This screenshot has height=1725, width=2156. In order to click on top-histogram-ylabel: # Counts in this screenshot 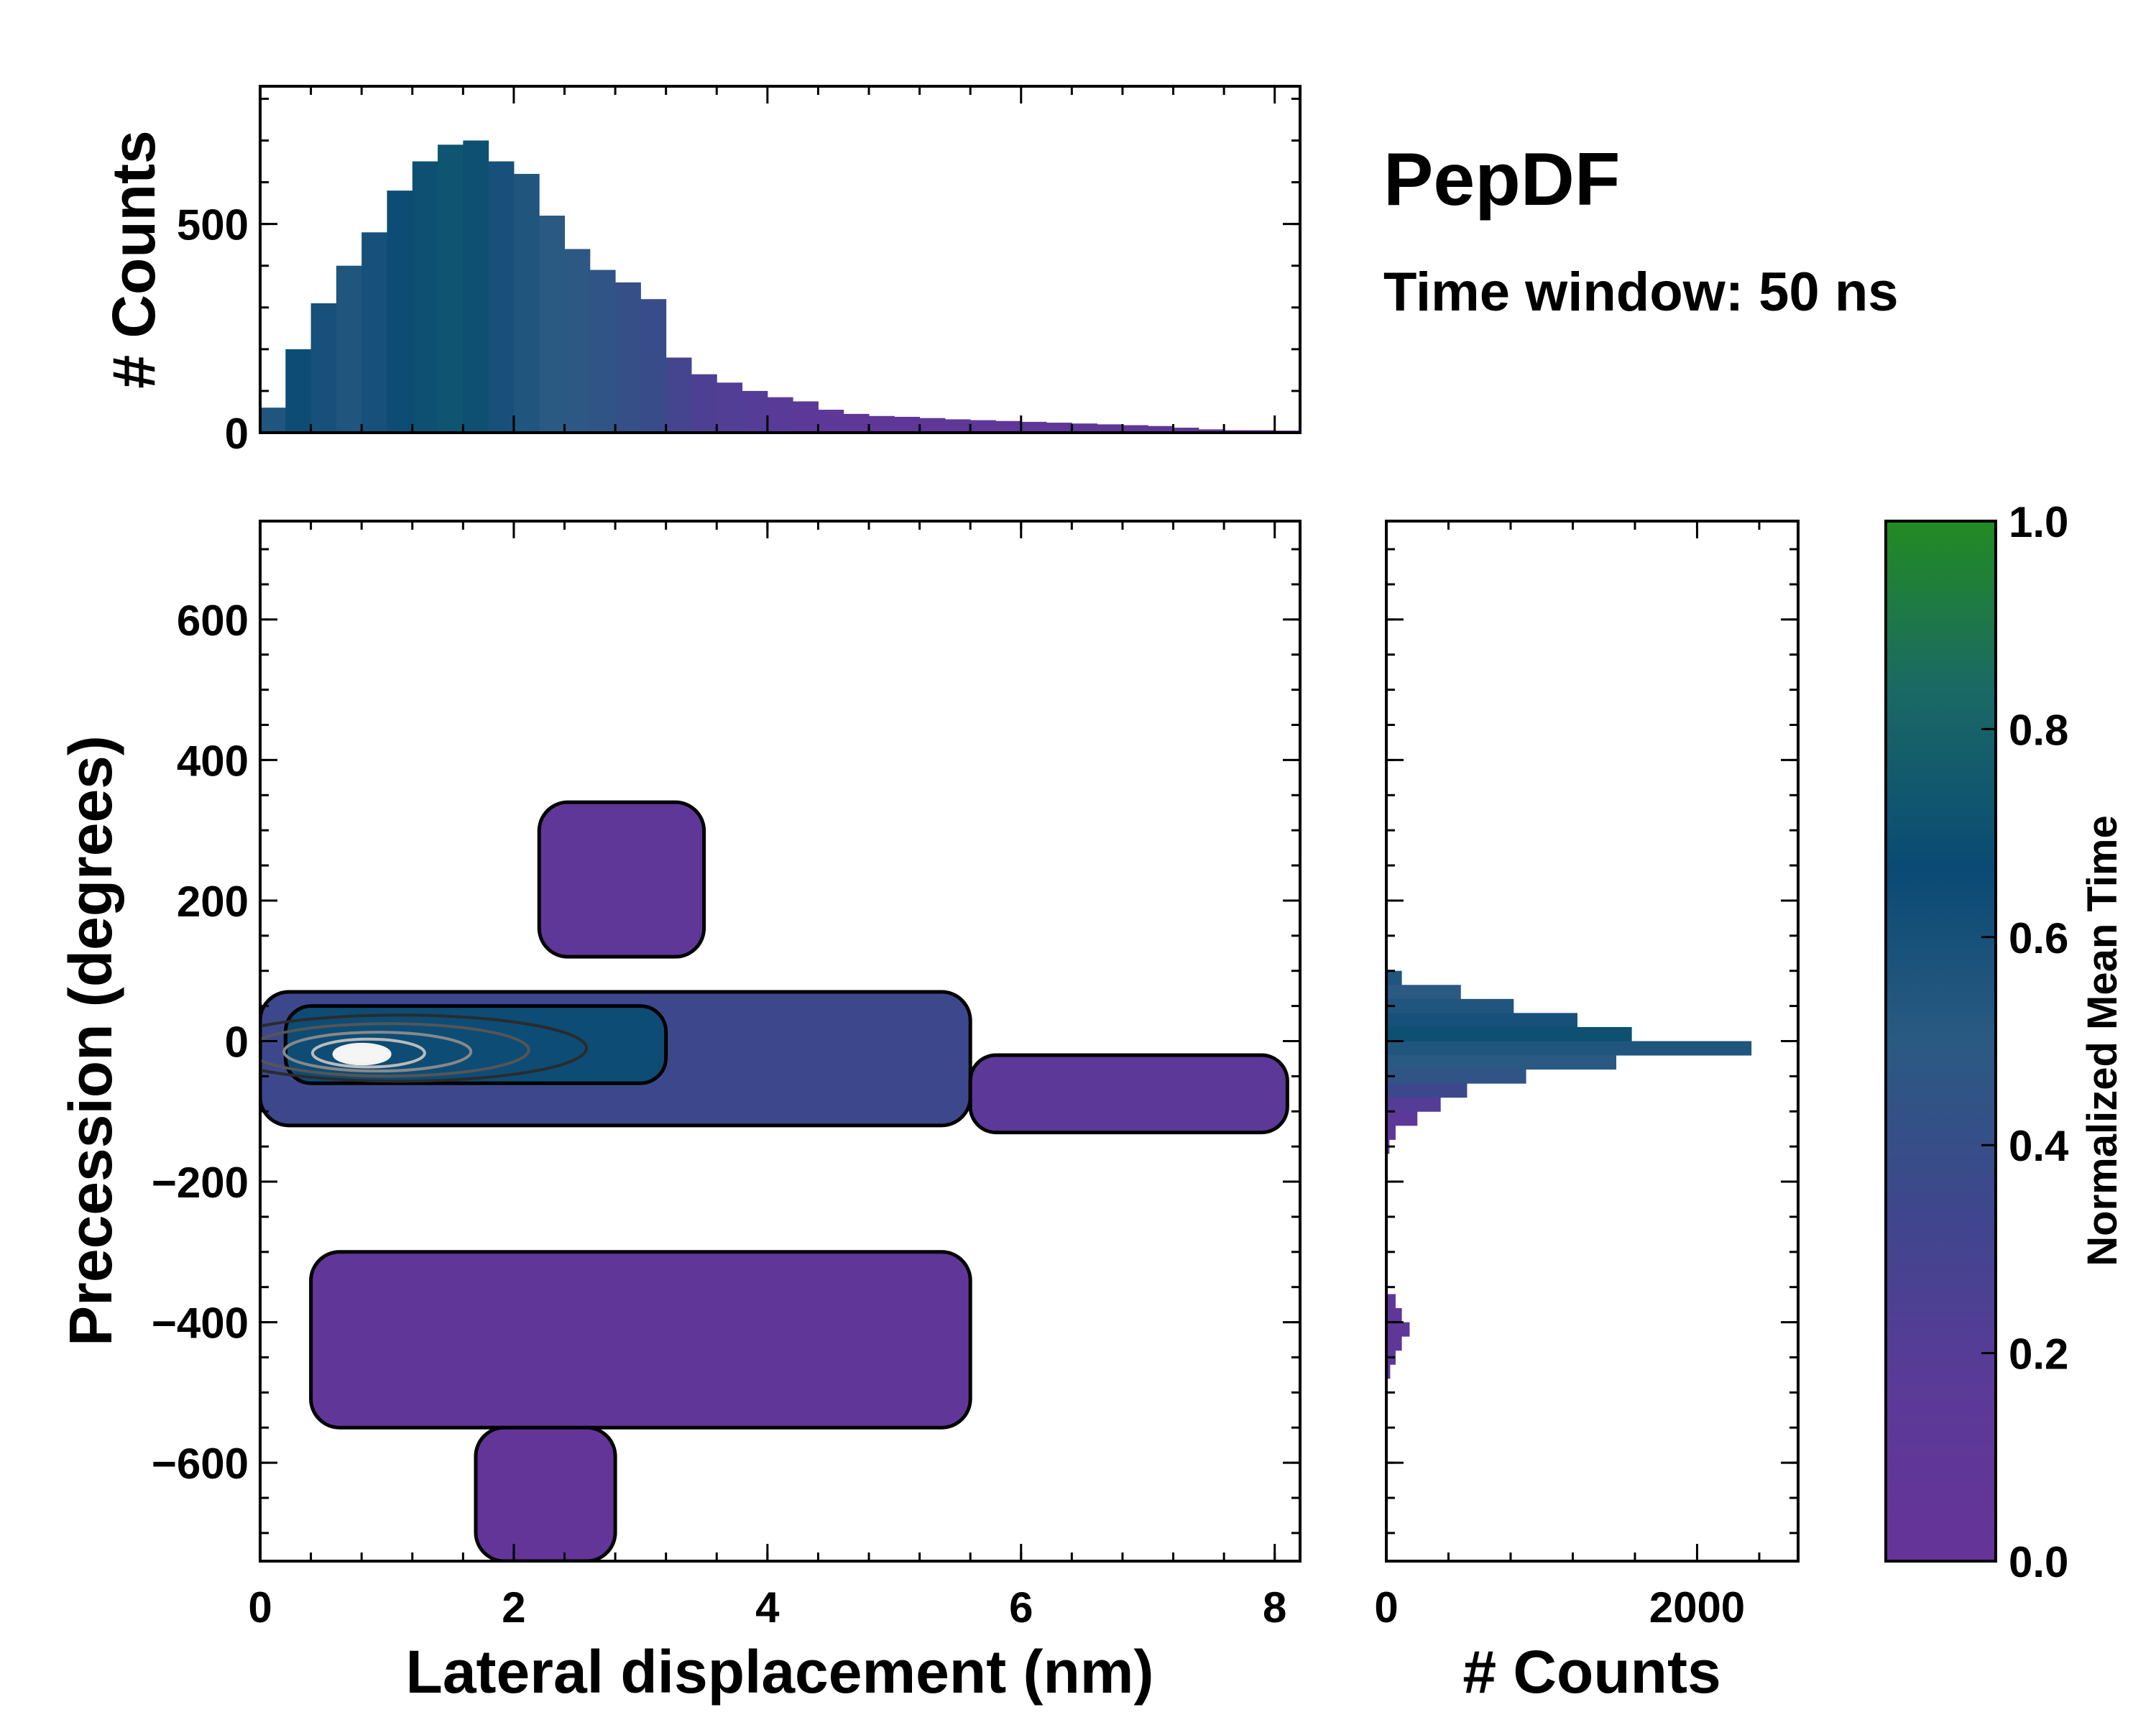, I will do `click(133, 259)`.